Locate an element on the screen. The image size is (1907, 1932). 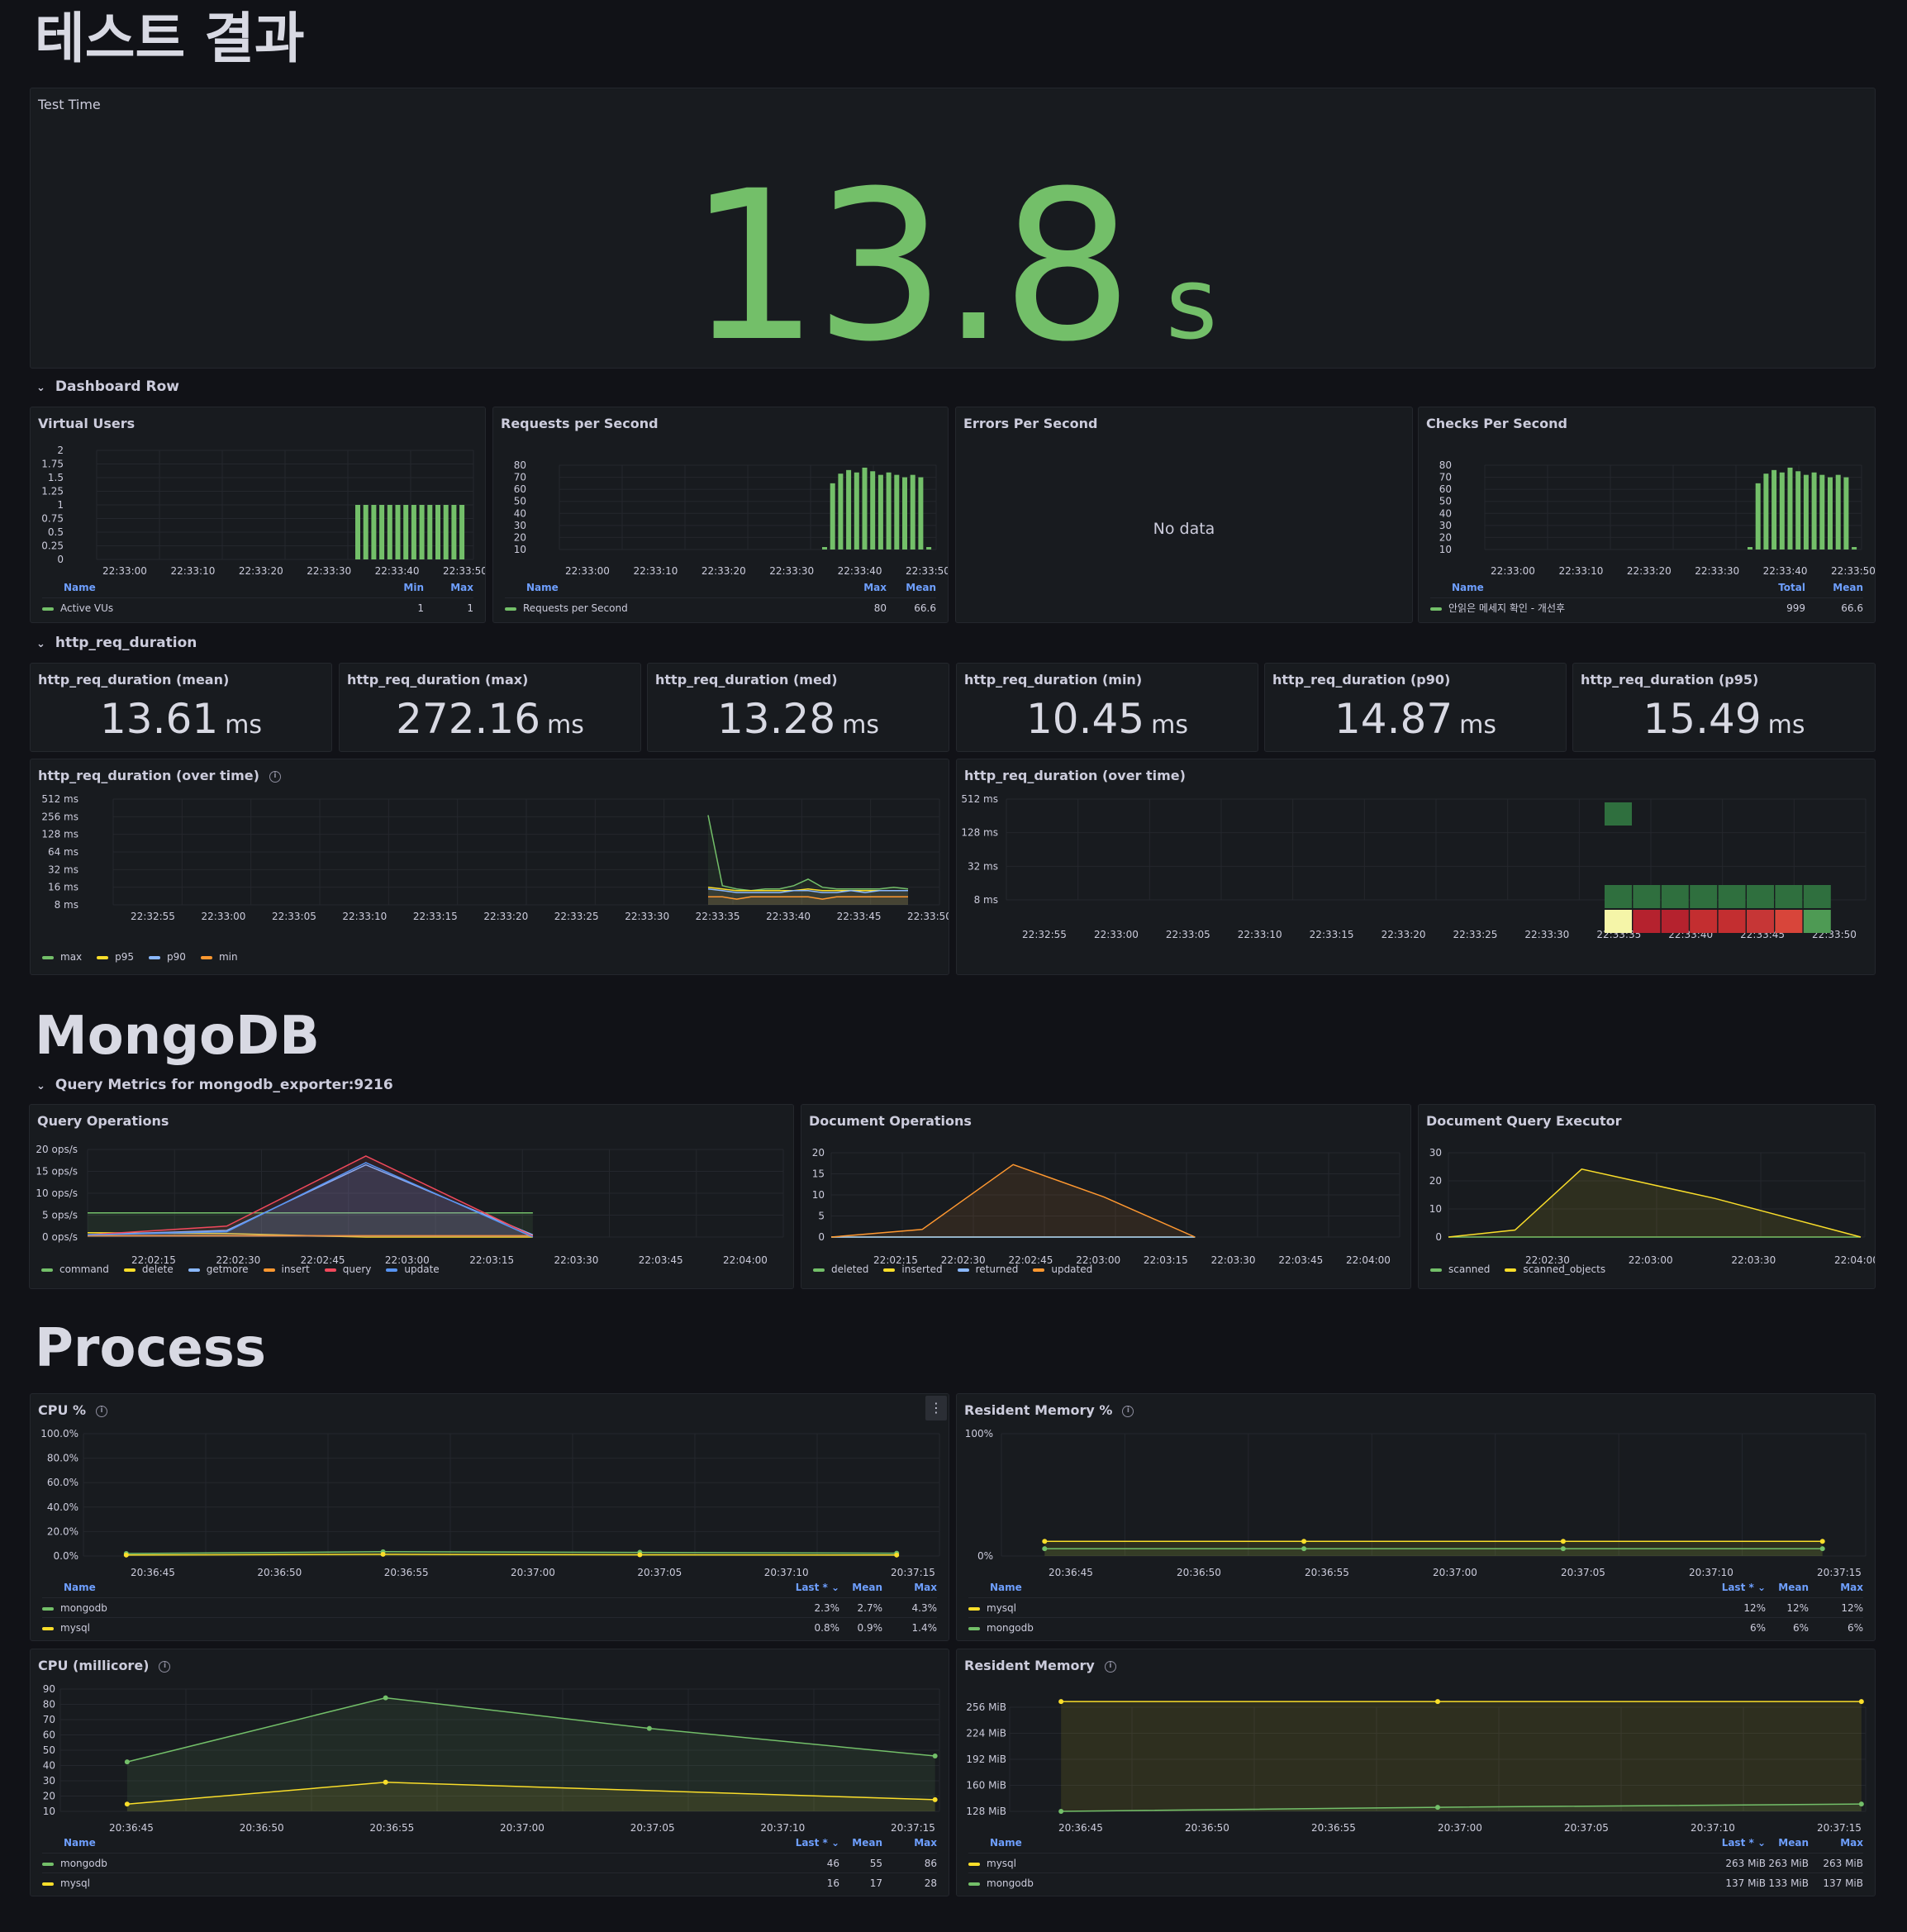
legend-item: updated is located at coordinates (1062, 1269).